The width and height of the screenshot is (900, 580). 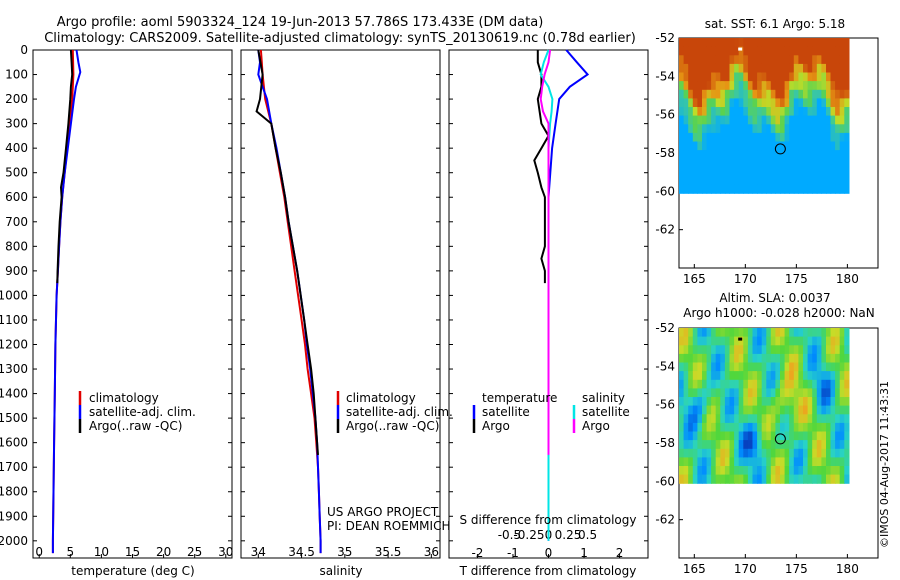 What do you see at coordinates (14, 541) in the screenshot?
I see `y-tick-label: 2000` at bounding box center [14, 541].